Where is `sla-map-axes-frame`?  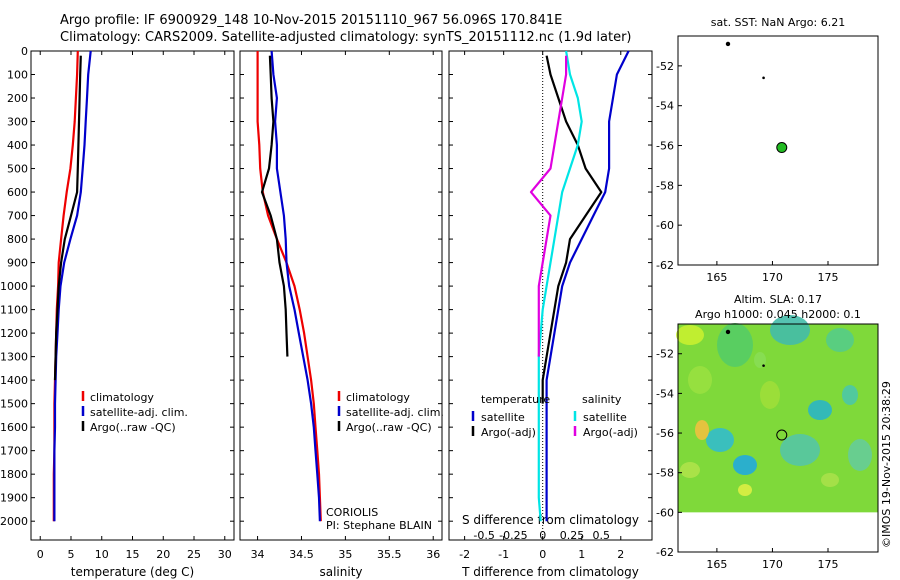 sla-map-axes-frame is located at coordinates (778, 438).